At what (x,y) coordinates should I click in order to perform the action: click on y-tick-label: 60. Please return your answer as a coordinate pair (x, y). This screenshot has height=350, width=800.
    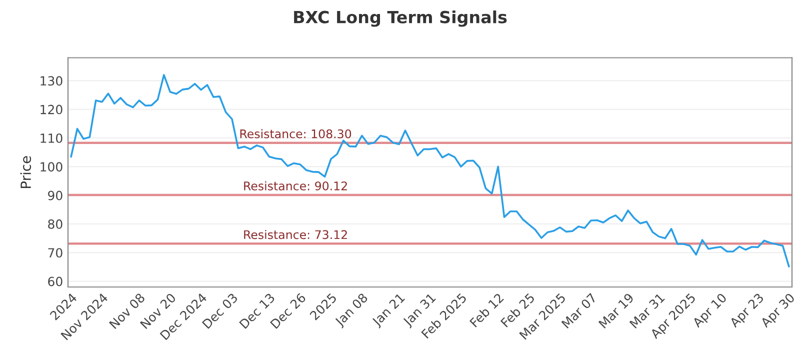
    Looking at the image, I should click on (55, 281).